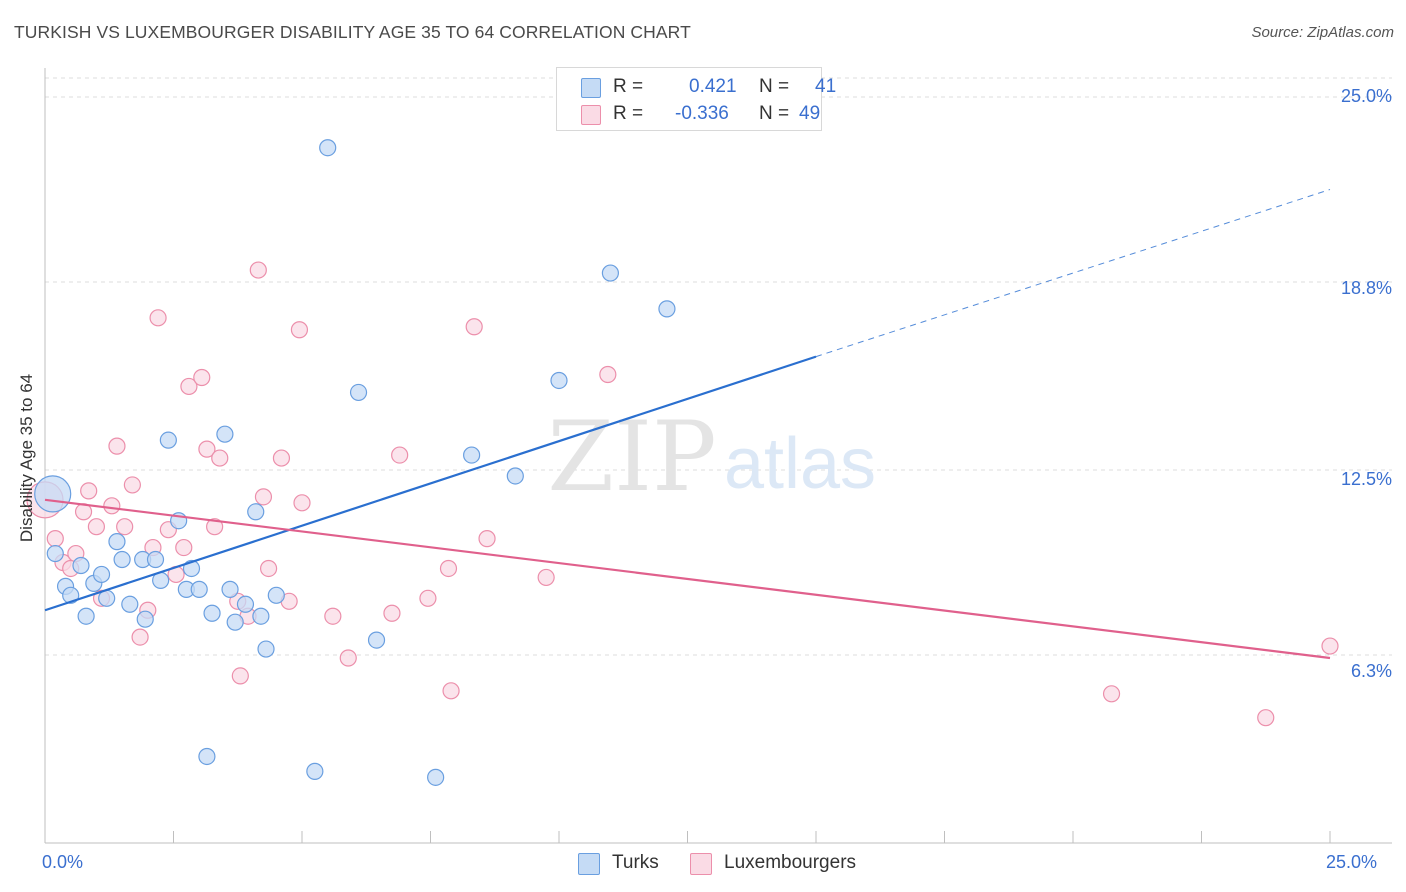 This screenshot has width=1406, height=892. I want to click on legend-swatch-turks, so click(591, 88).